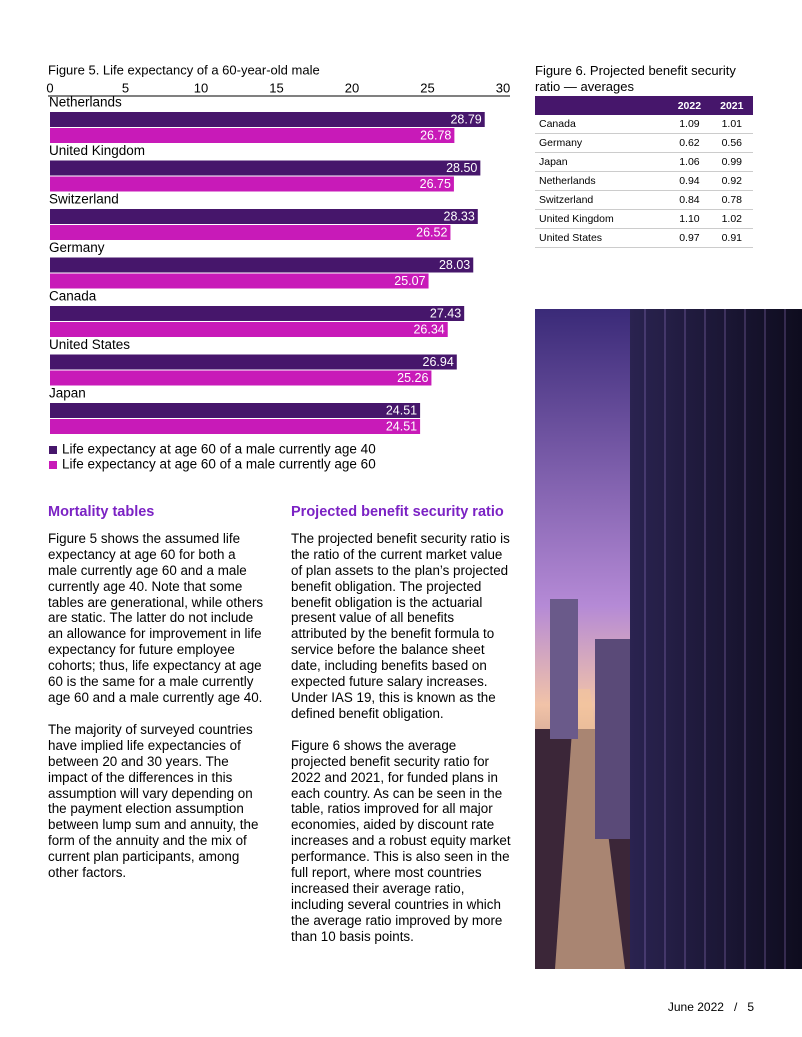 The height and width of the screenshot is (1037, 802). I want to click on table-cell: 0.62, so click(689, 143).